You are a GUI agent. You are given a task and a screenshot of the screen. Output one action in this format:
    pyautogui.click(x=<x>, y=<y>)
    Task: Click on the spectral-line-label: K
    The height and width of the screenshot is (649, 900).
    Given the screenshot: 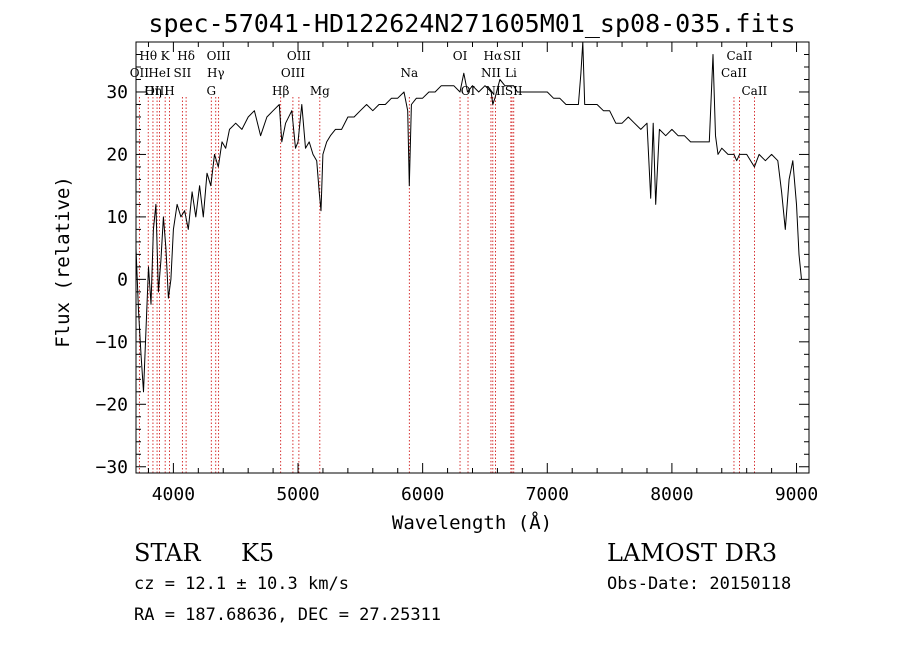 What is the action you would take?
    pyautogui.click(x=166, y=56)
    